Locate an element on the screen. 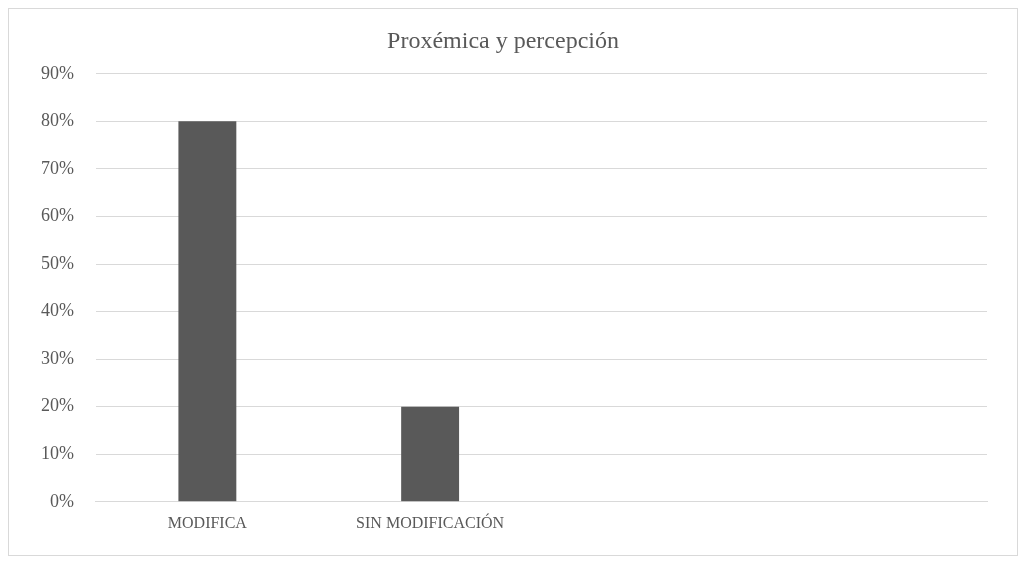  y-tick-label: 80% is located at coordinates (57, 120).